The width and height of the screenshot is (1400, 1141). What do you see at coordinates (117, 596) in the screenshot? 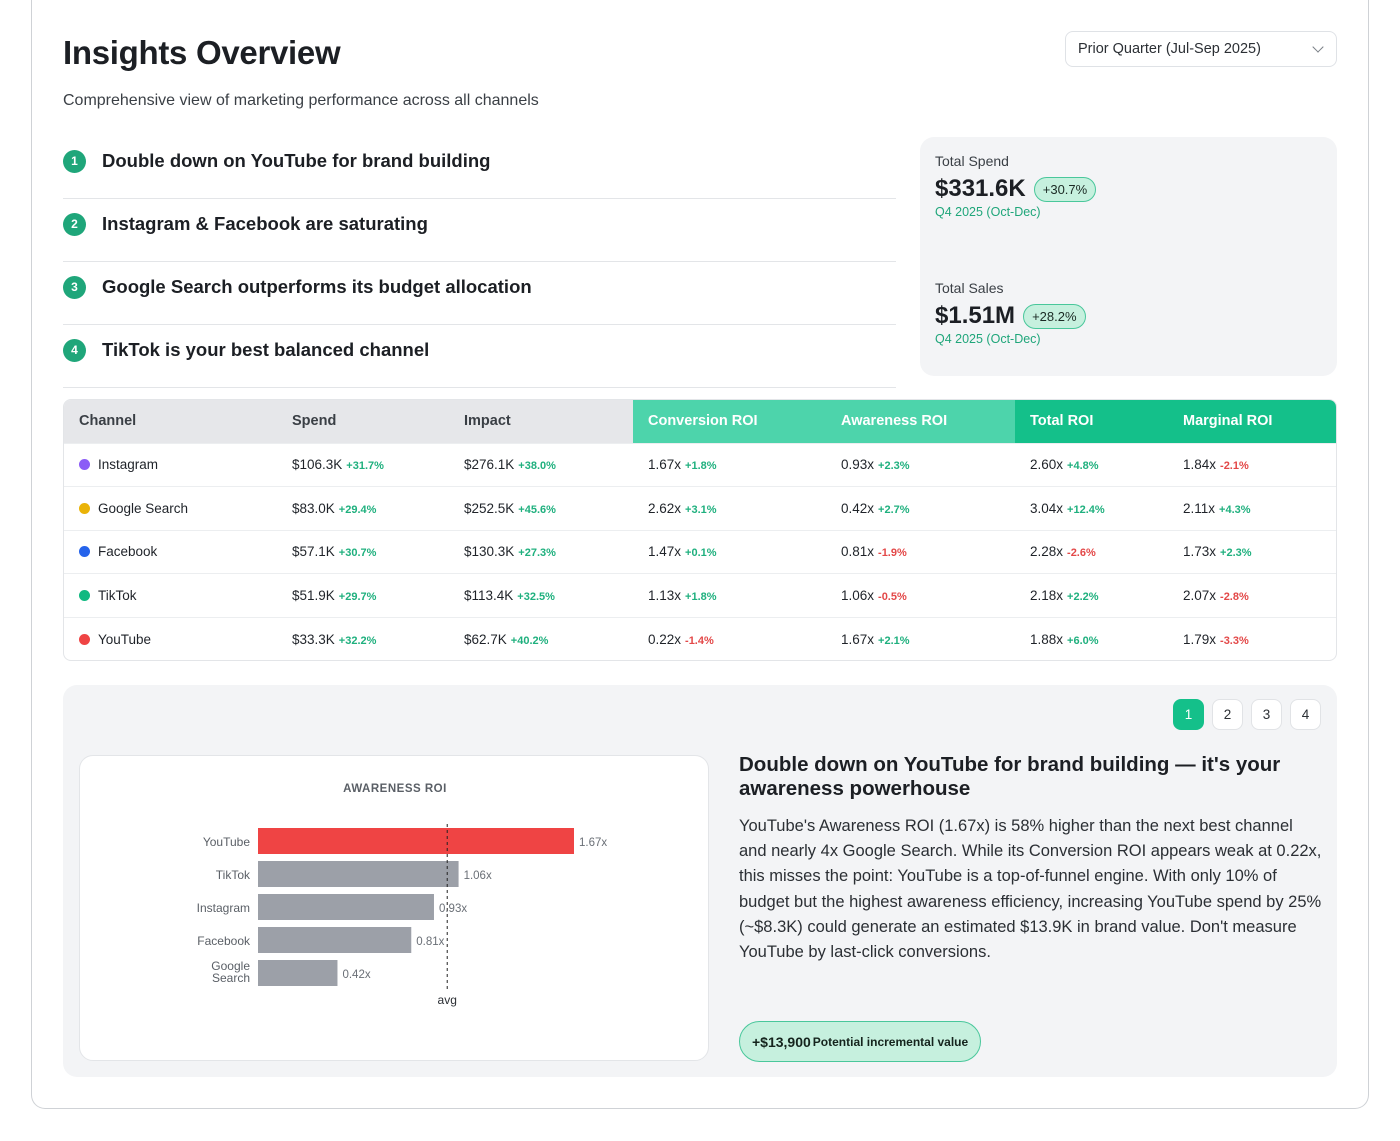
I see `channel-name: TikTok` at bounding box center [117, 596].